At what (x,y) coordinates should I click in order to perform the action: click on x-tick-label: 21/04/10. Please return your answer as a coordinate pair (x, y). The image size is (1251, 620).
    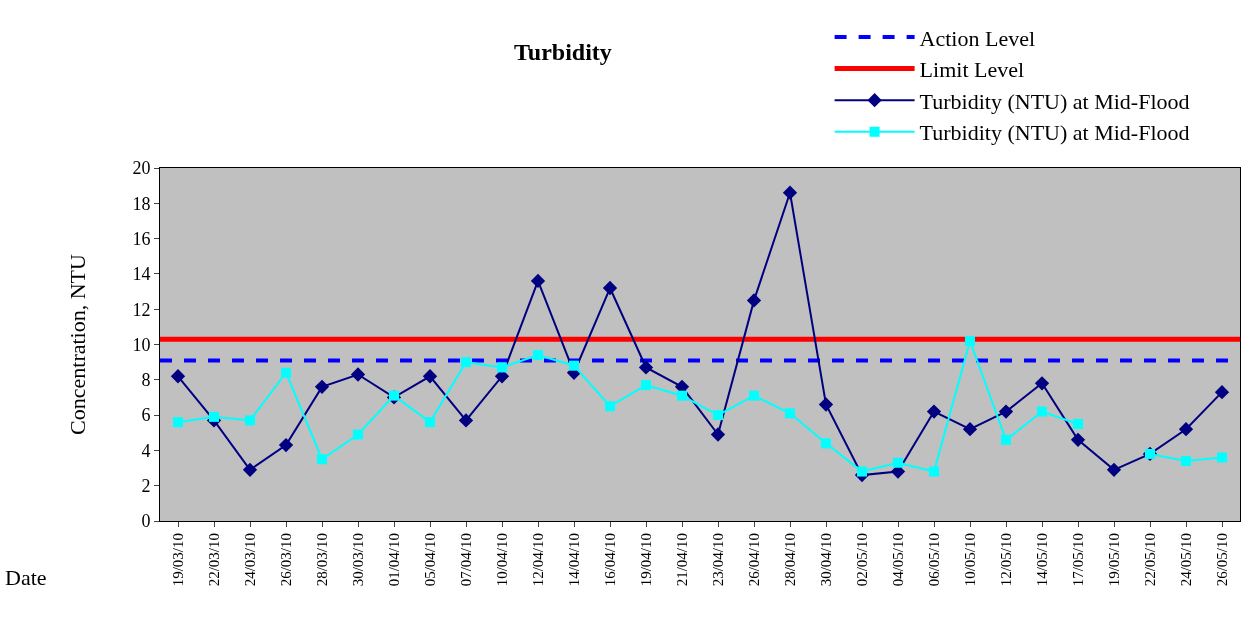
    Looking at the image, I should click on (681, 560).